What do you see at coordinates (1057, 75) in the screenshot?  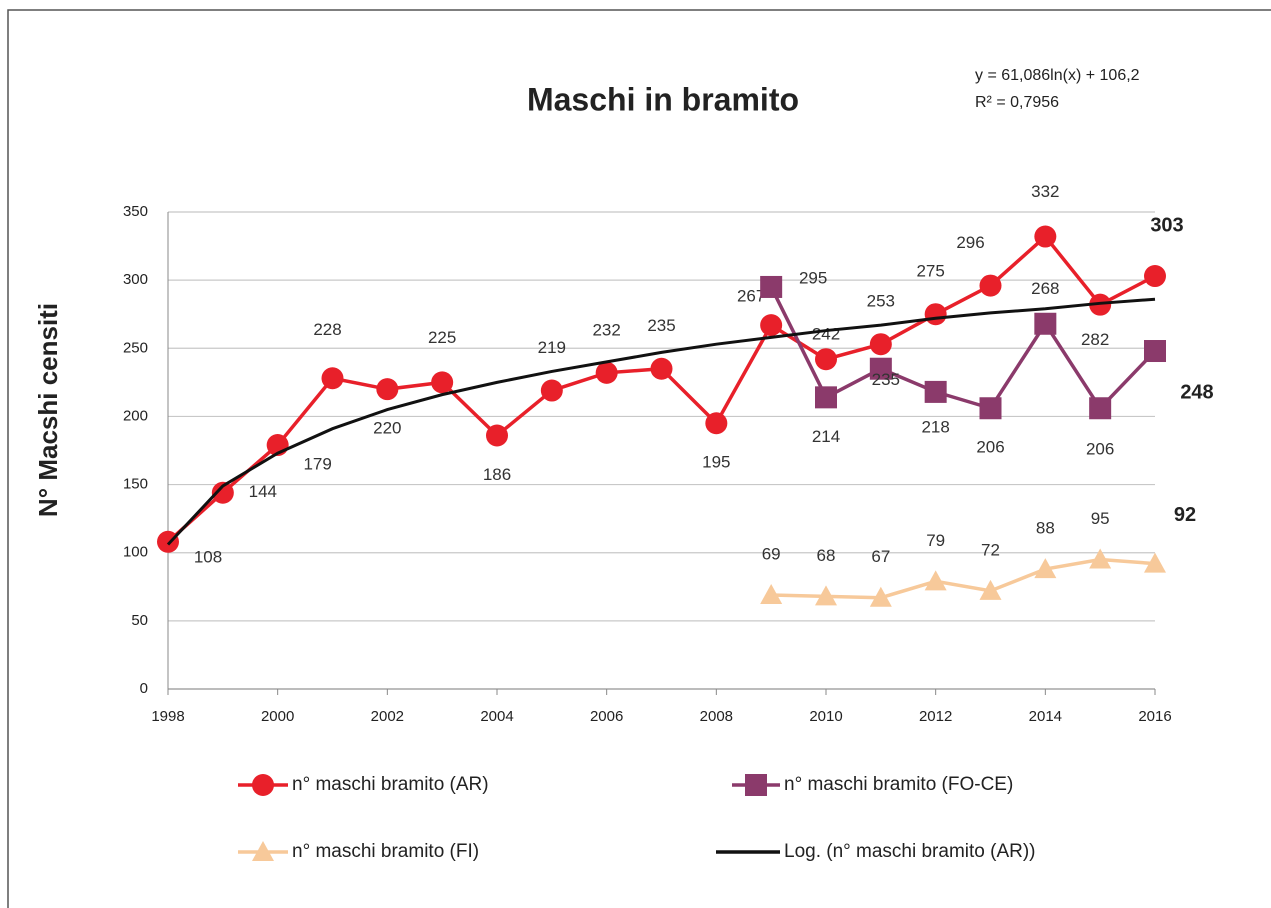 I see `annotation: y = 61,086ln(x) + 106,2` at bounding box center [1057, 75].